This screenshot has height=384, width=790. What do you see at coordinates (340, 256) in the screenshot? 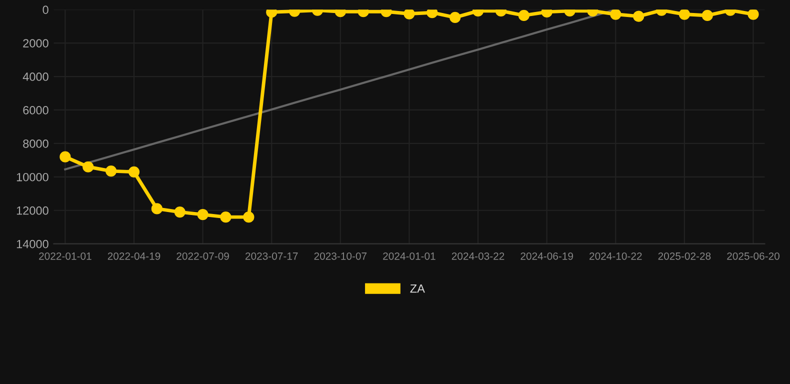
I see `x-tick-label: 2023-10-07` at bounding box center [340, 256].